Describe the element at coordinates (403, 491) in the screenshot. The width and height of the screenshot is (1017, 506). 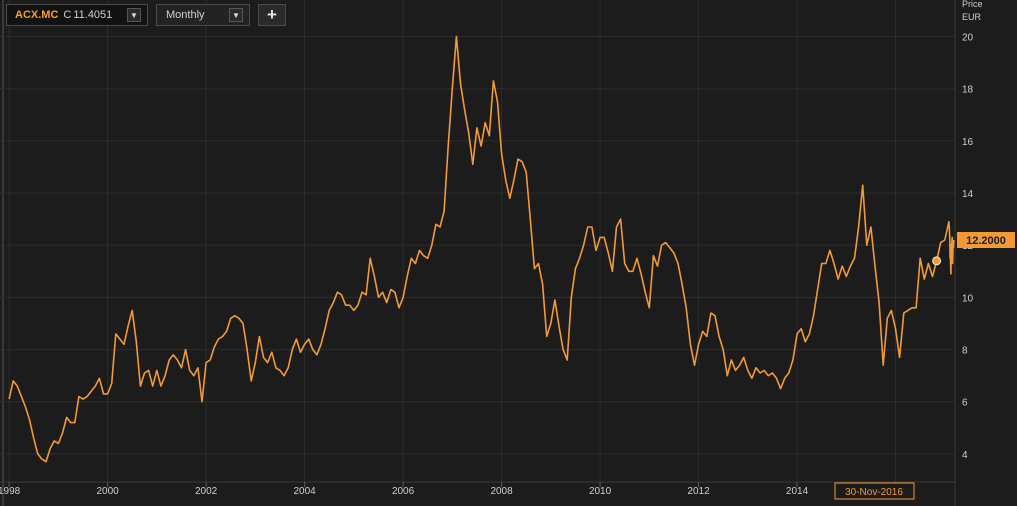
I see `x-tick-label: 2006` at that location.